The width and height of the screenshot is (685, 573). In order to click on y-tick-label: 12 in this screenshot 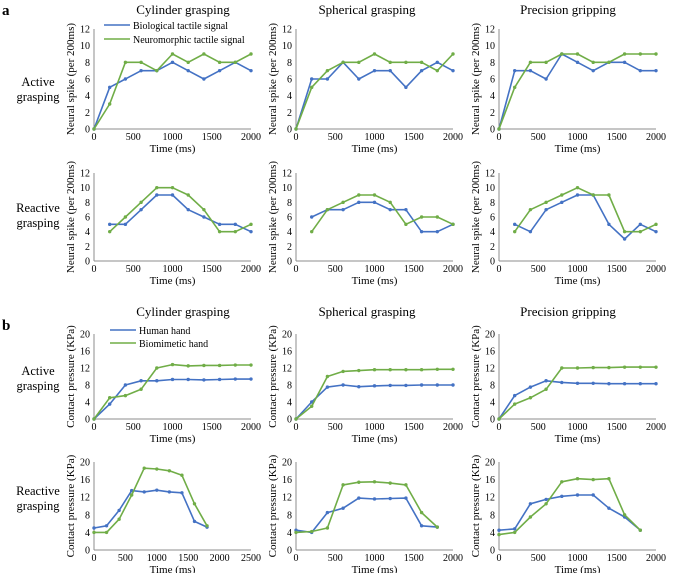, I will do `click(490, 369)`.